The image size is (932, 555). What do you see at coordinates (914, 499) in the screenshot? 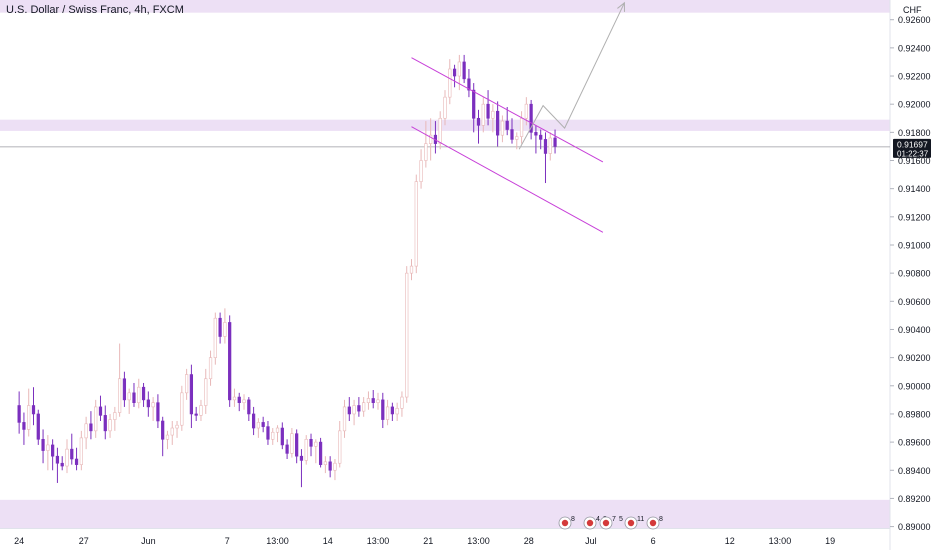
I see `price-tick-label-1: 0.89200` at bounding box center [914, 499].